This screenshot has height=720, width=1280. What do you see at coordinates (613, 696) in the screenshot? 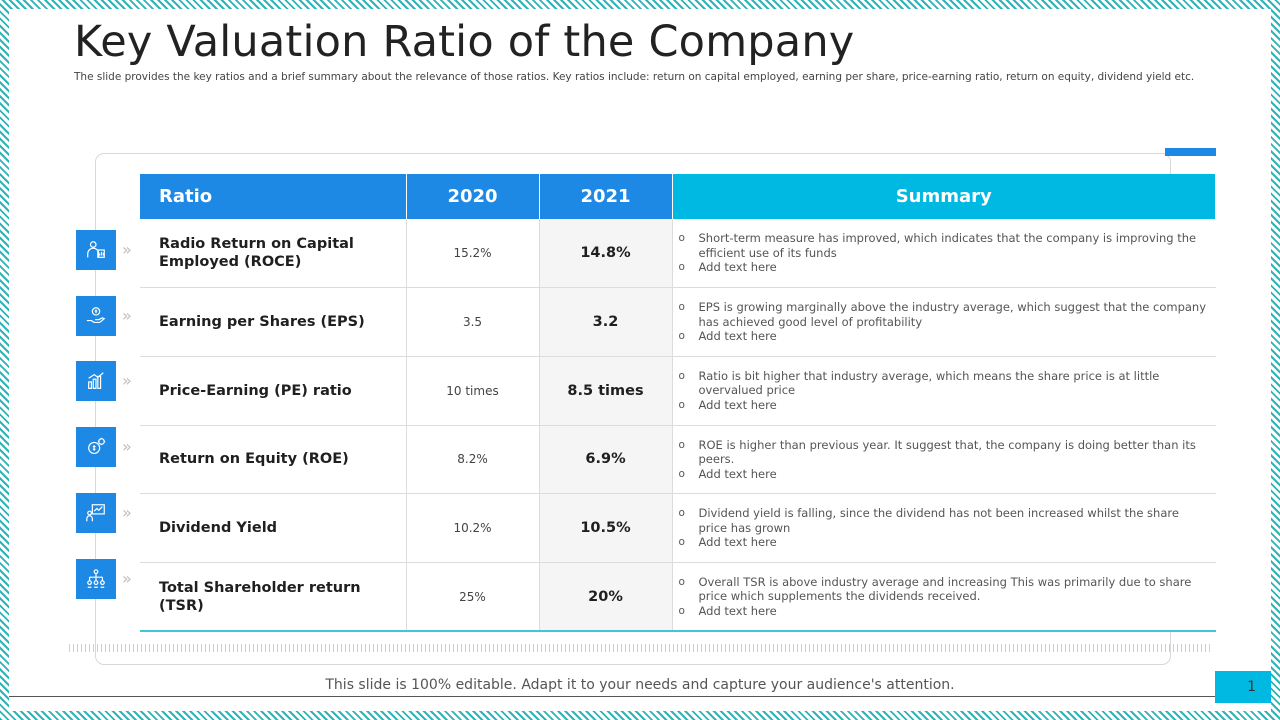
I see `footer-divider` at bounding box center [613, 696].